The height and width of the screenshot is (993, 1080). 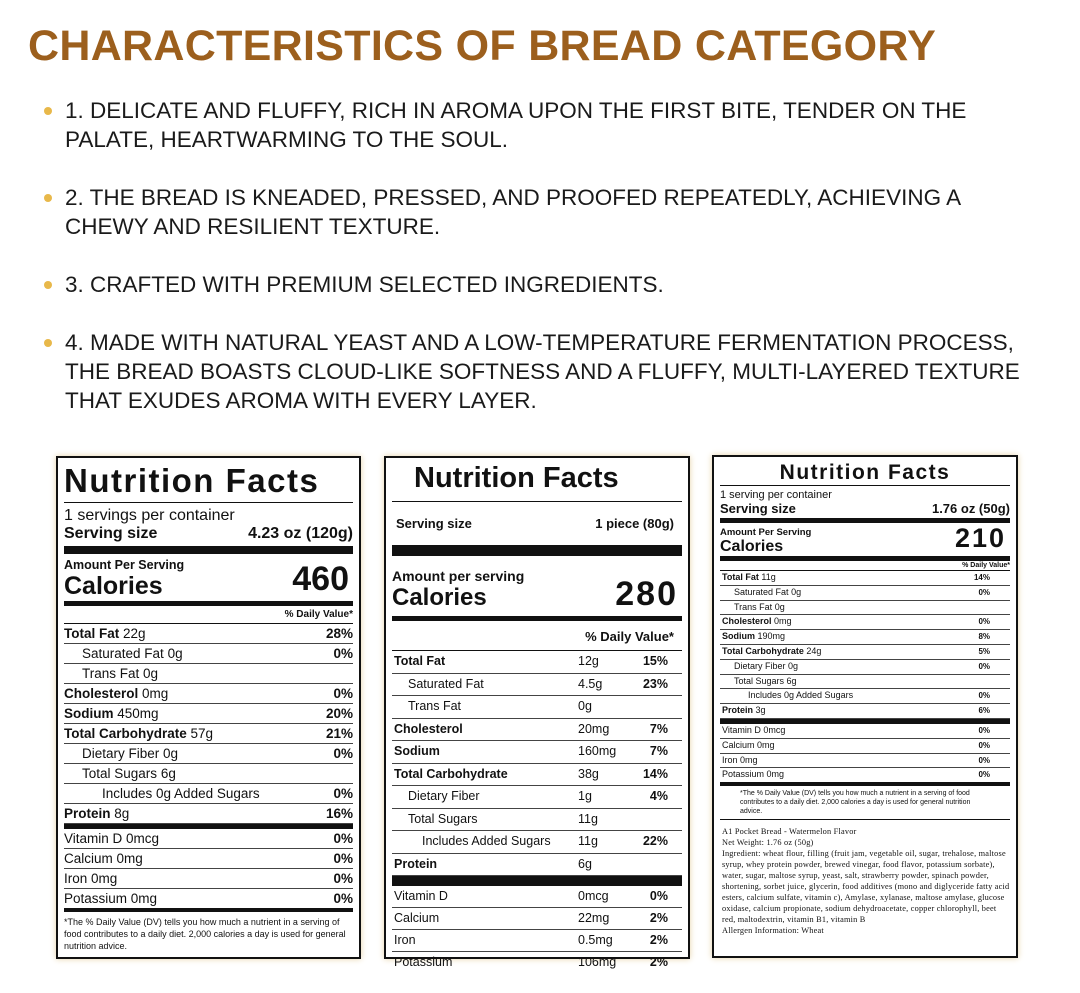 I want to click on calories-block: Amount Per Serving Calories 460, so click(x=208, y=580).